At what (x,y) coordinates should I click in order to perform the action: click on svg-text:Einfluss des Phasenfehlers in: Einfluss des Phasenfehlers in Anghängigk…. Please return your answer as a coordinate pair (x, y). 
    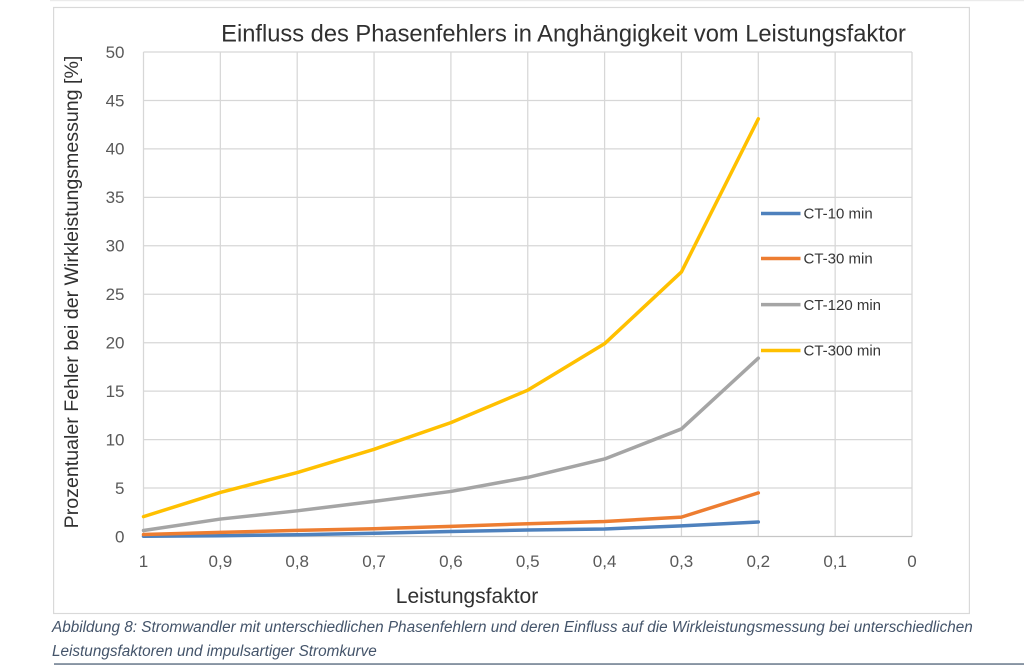
    Looking at the image, I should click on (563, 35).